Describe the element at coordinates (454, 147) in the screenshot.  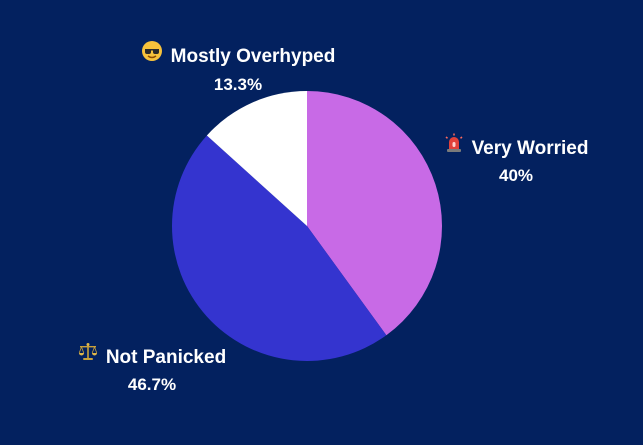
I see `police-light-icon` at that location.